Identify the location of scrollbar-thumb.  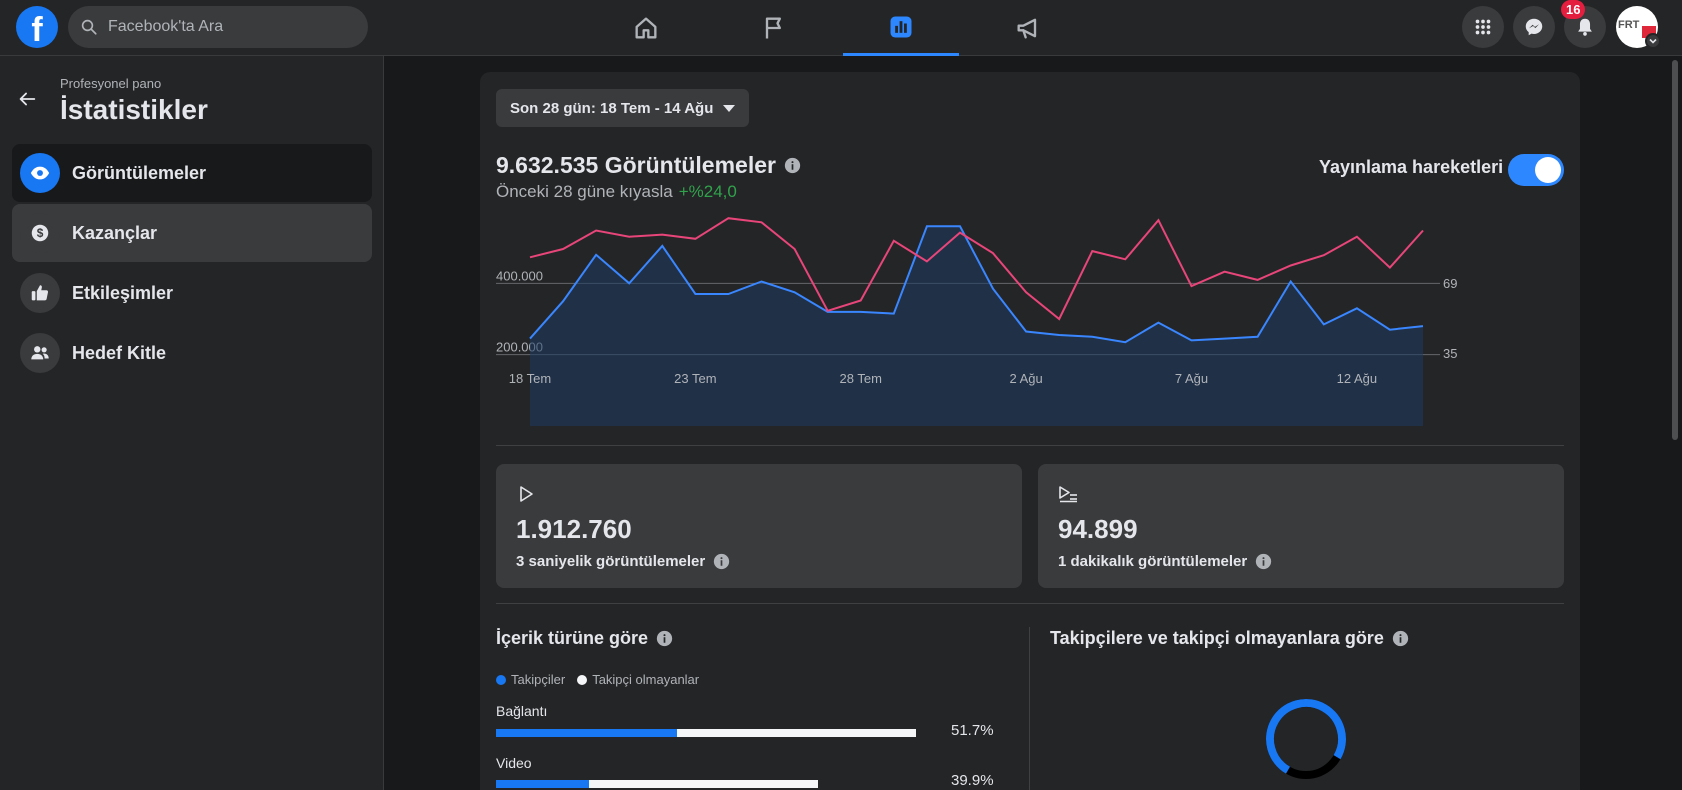
(1675, 250).